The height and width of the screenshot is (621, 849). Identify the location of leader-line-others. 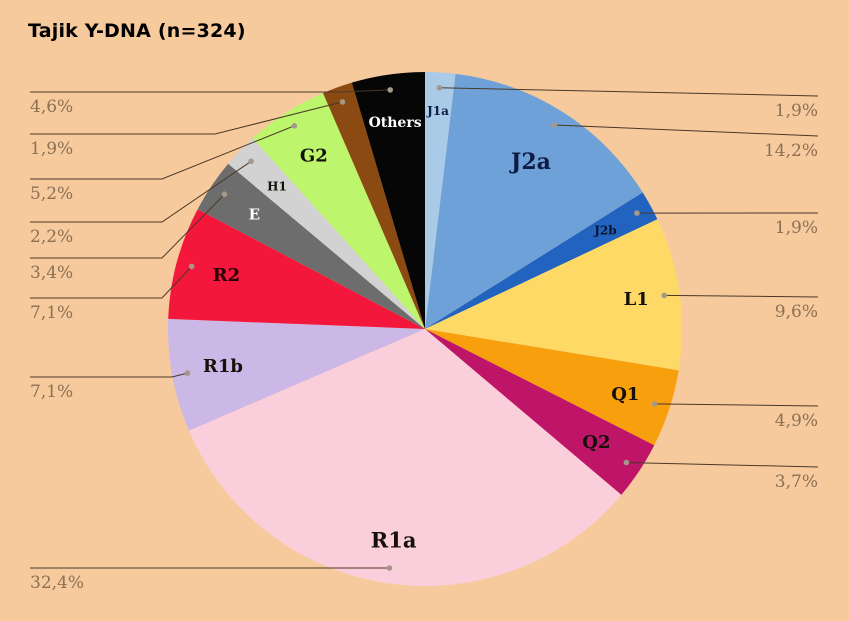
(210, 91).